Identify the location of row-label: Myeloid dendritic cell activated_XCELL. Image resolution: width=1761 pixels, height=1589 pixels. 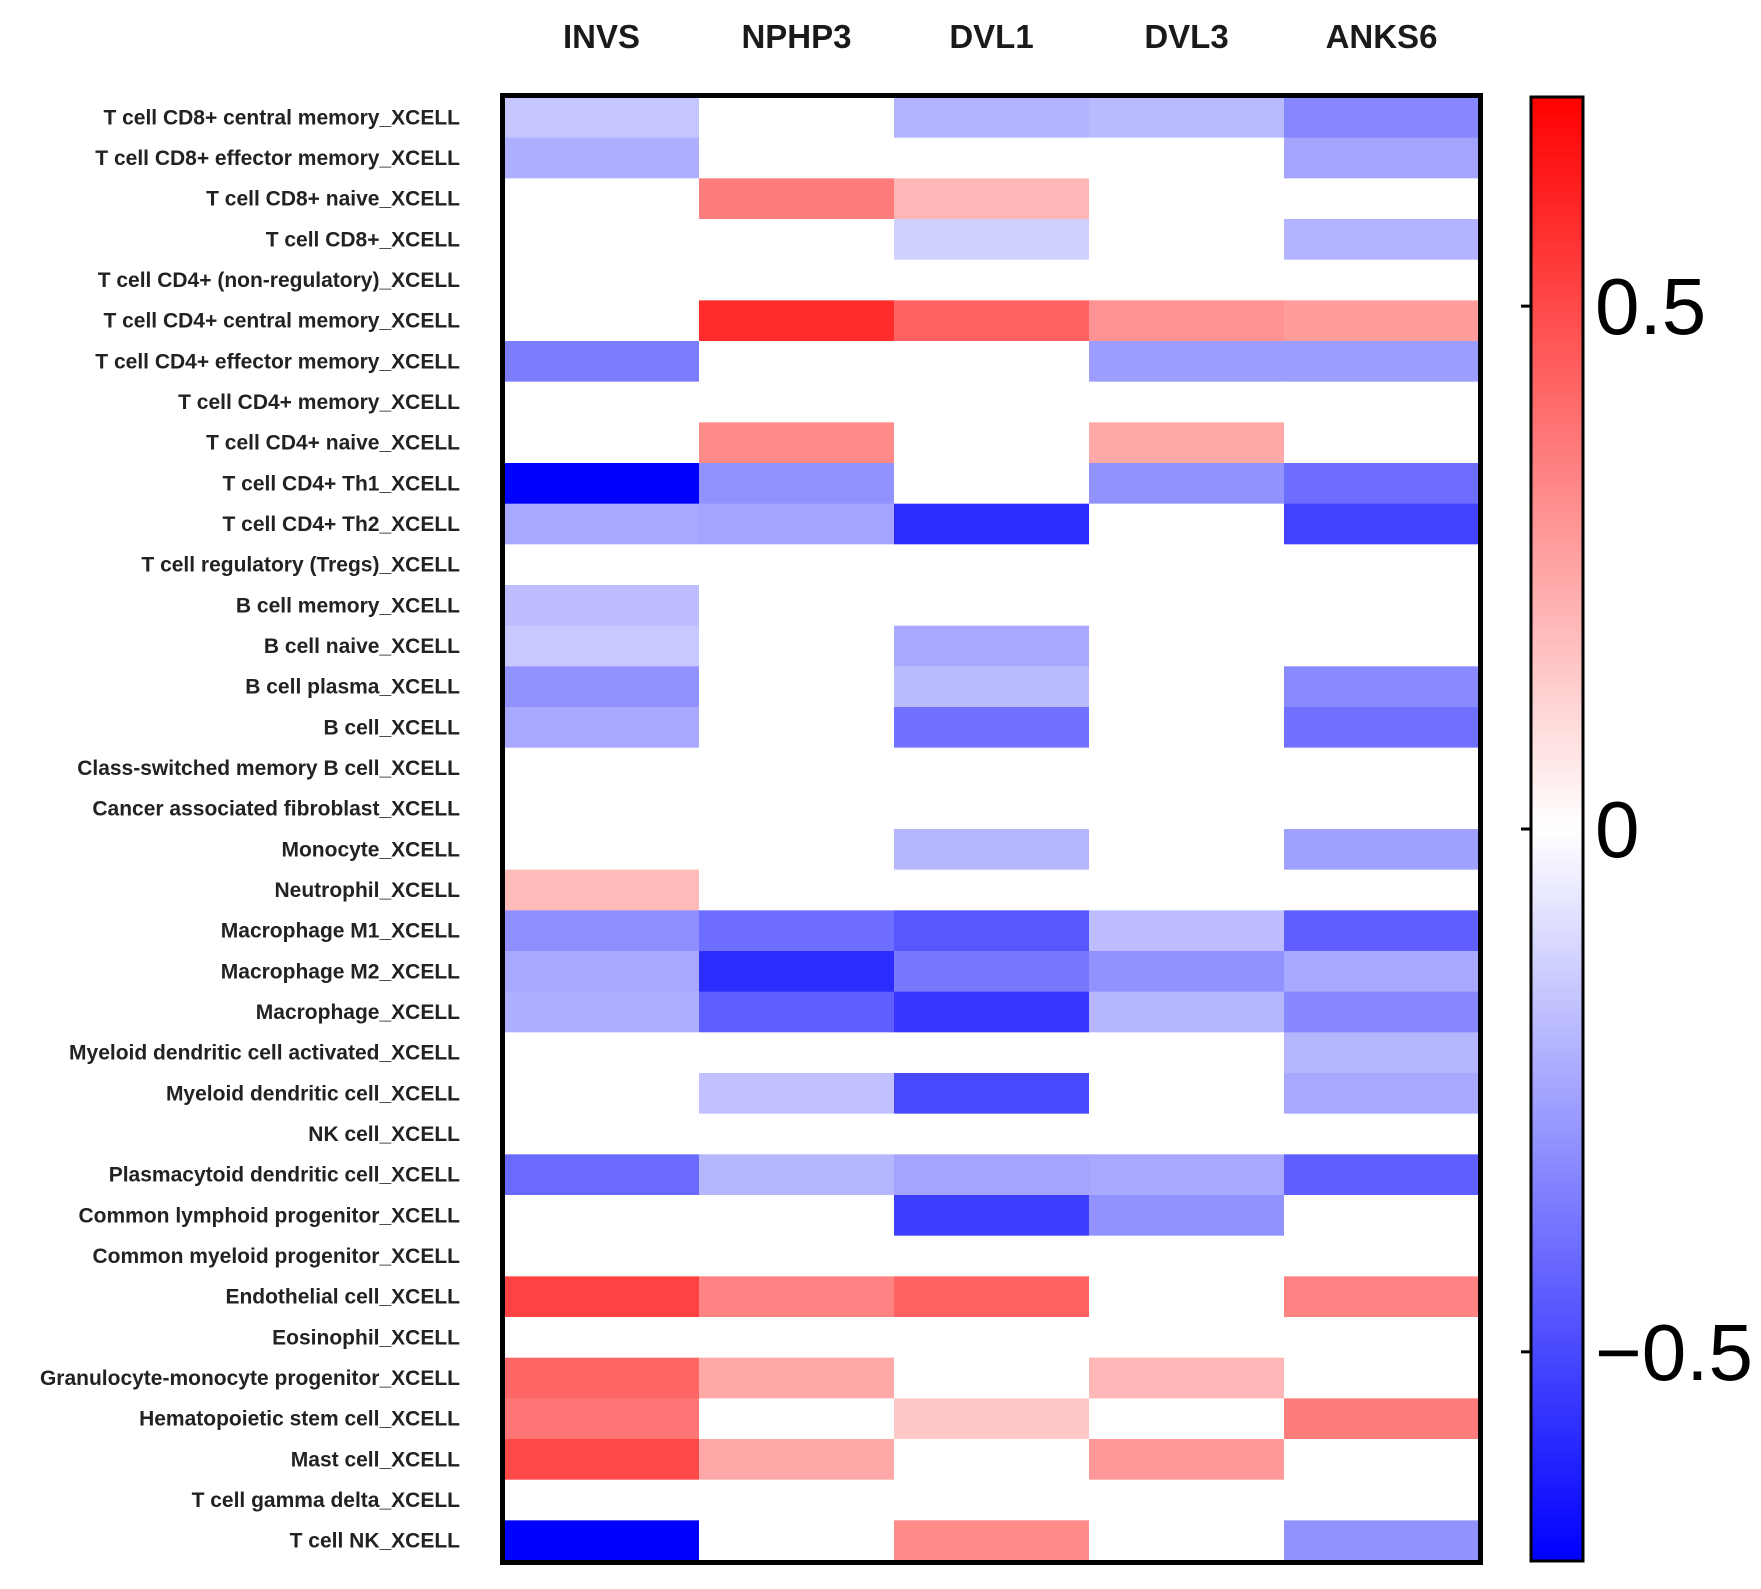
(264, 1053).